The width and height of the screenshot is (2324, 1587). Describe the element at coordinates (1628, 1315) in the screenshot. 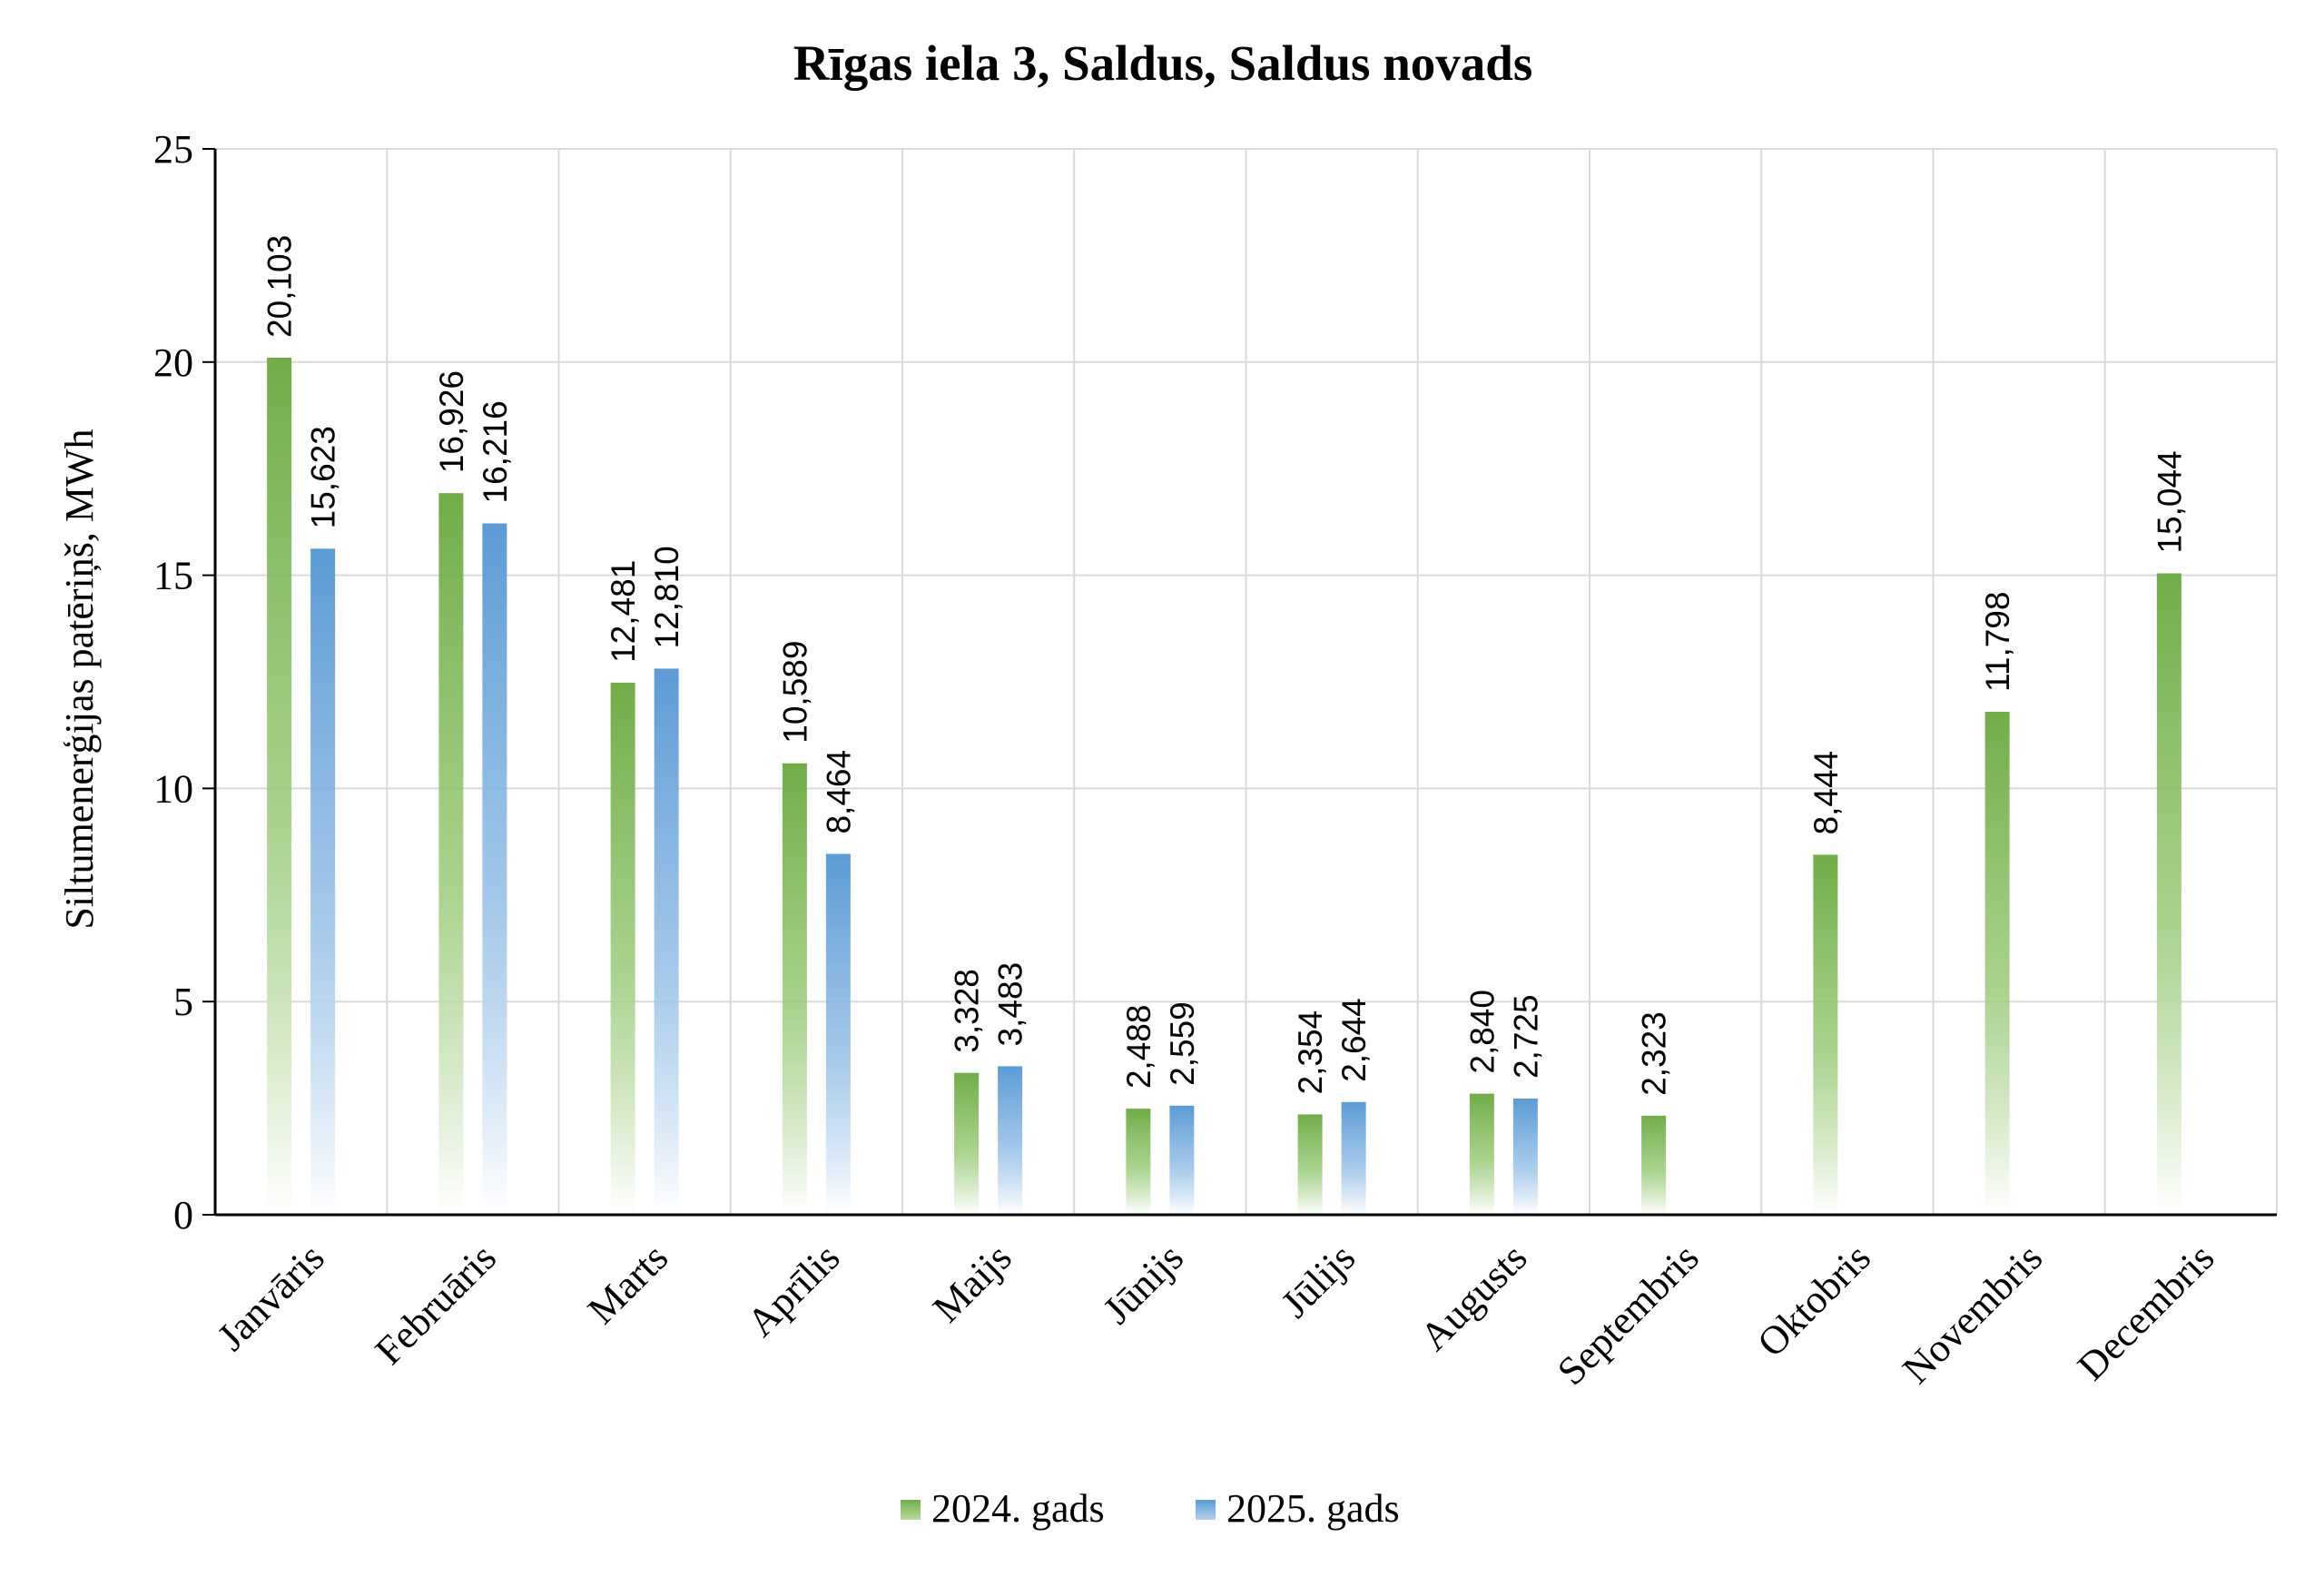

I see `x-tick-label: Septembris` at that location.